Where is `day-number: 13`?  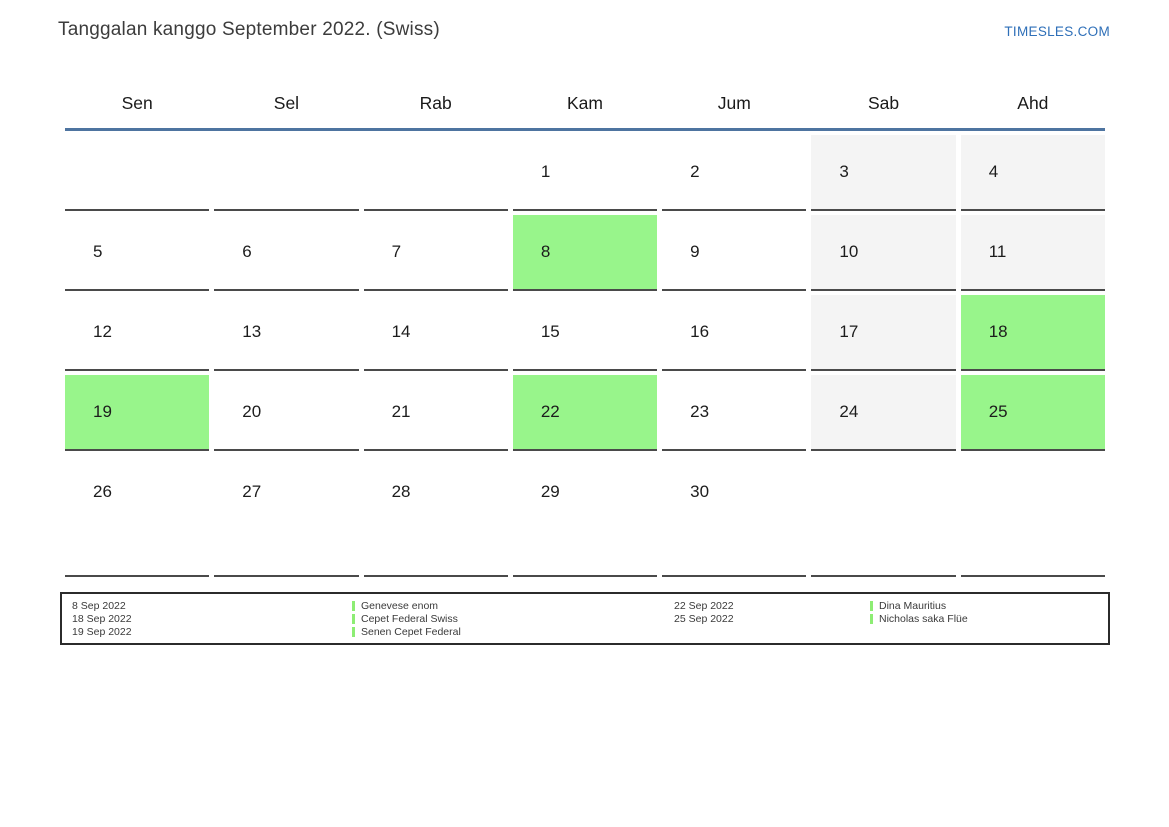 day-number: 13 is located at coordinates (252, 331).